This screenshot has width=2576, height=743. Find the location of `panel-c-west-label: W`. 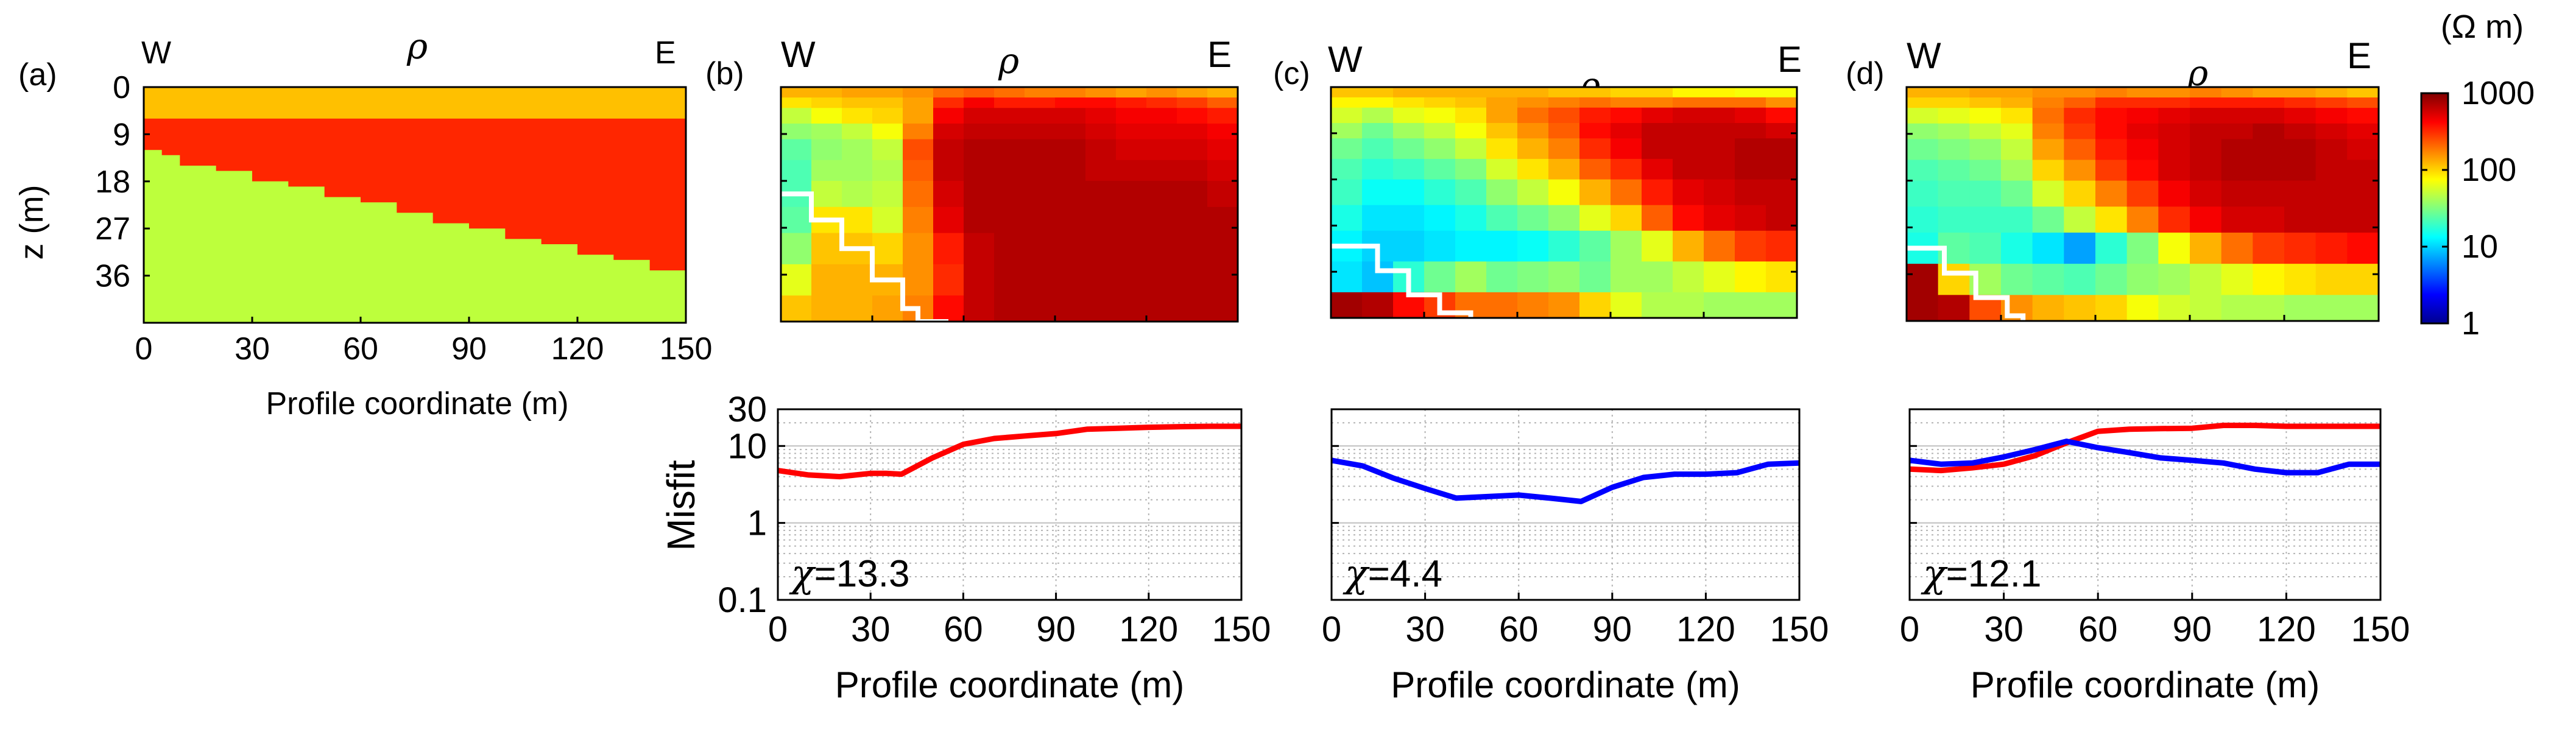

panel-c-west-label: W is located at coordinates (1345, 59).